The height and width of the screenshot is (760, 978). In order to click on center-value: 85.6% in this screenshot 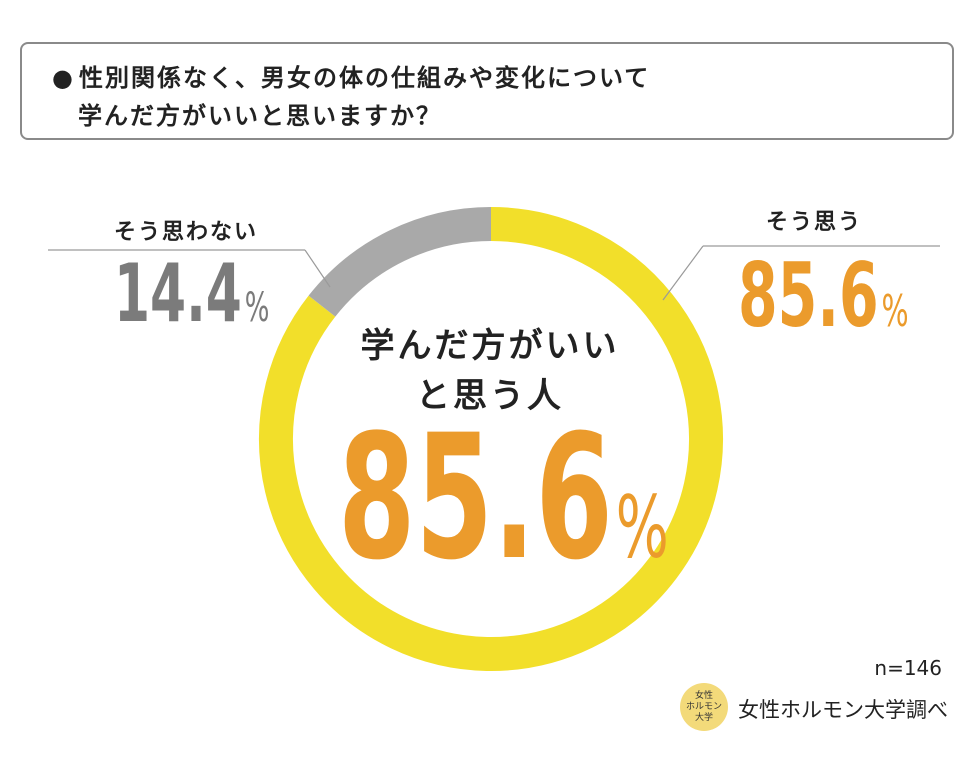, I will do `click(503, 513)`.